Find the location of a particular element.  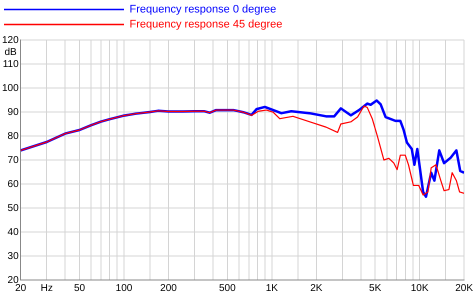

y-tick-label: 60 is located at coordinates (14, 184).